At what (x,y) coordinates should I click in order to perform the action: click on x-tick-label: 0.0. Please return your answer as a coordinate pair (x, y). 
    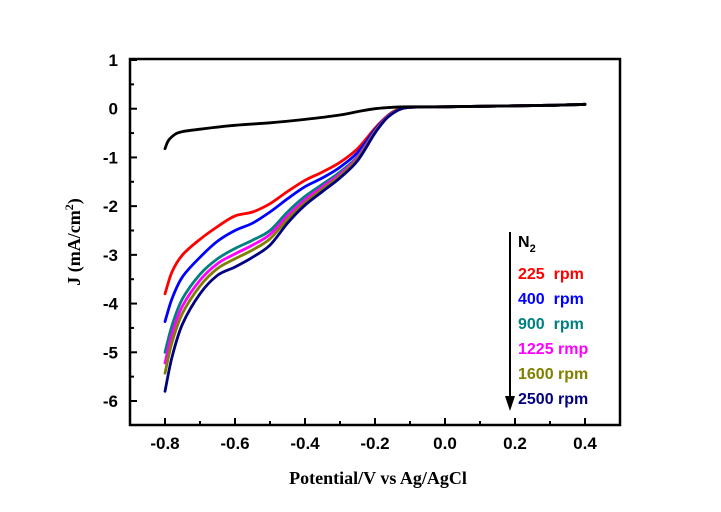
    Looking at the image, I should click on (445, 443).